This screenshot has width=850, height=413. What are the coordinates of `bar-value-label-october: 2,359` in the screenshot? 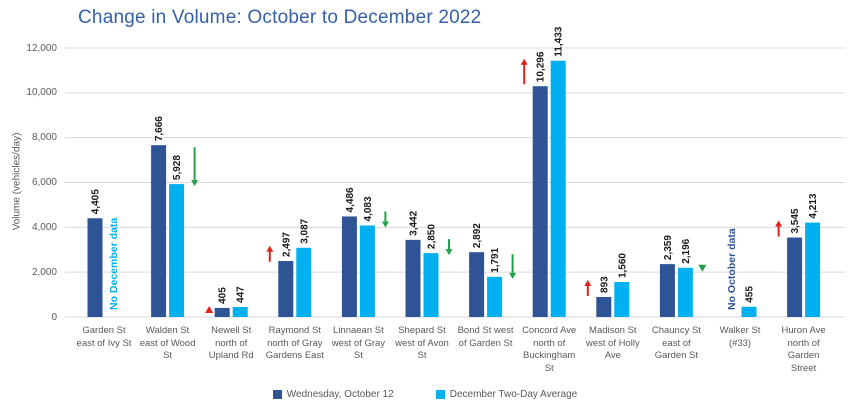 It's located at (668, 247).